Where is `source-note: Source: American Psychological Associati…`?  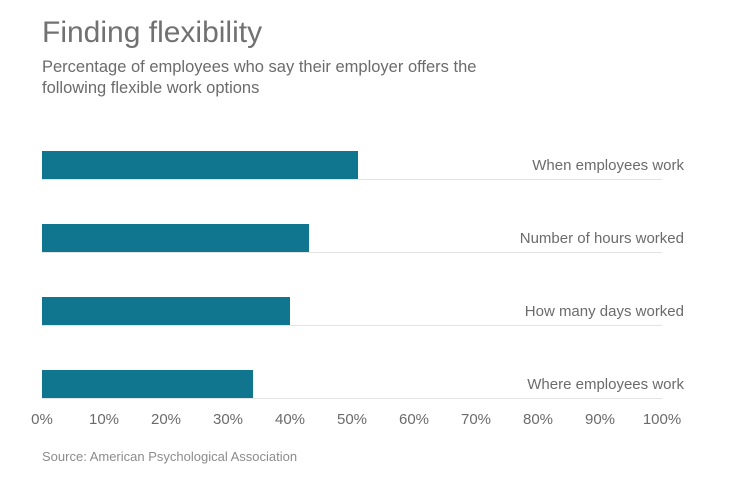 source-note: Source: American Psychological Associati… is located at coordinates (170, 457).